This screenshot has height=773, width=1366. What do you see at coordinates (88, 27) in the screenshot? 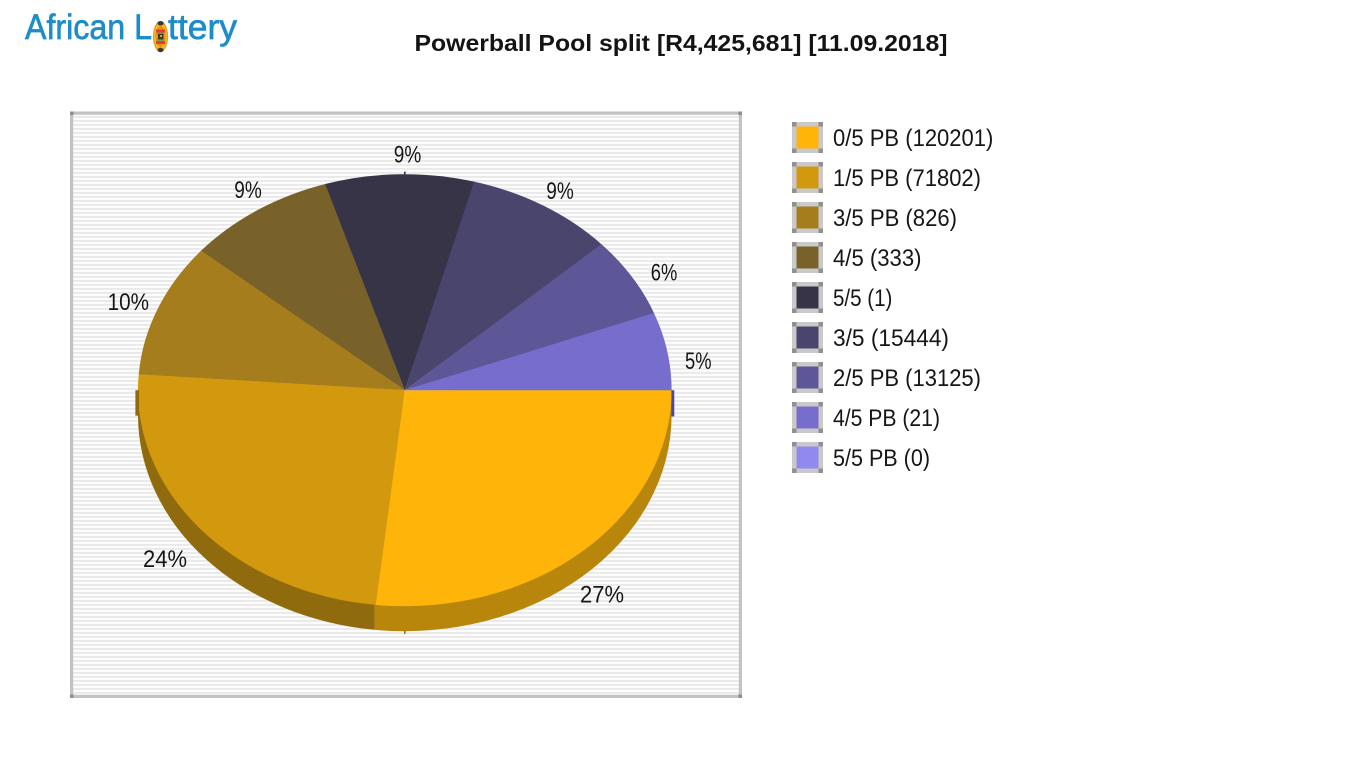
I see `svg-text: African L` at bounding box center [88, 27].